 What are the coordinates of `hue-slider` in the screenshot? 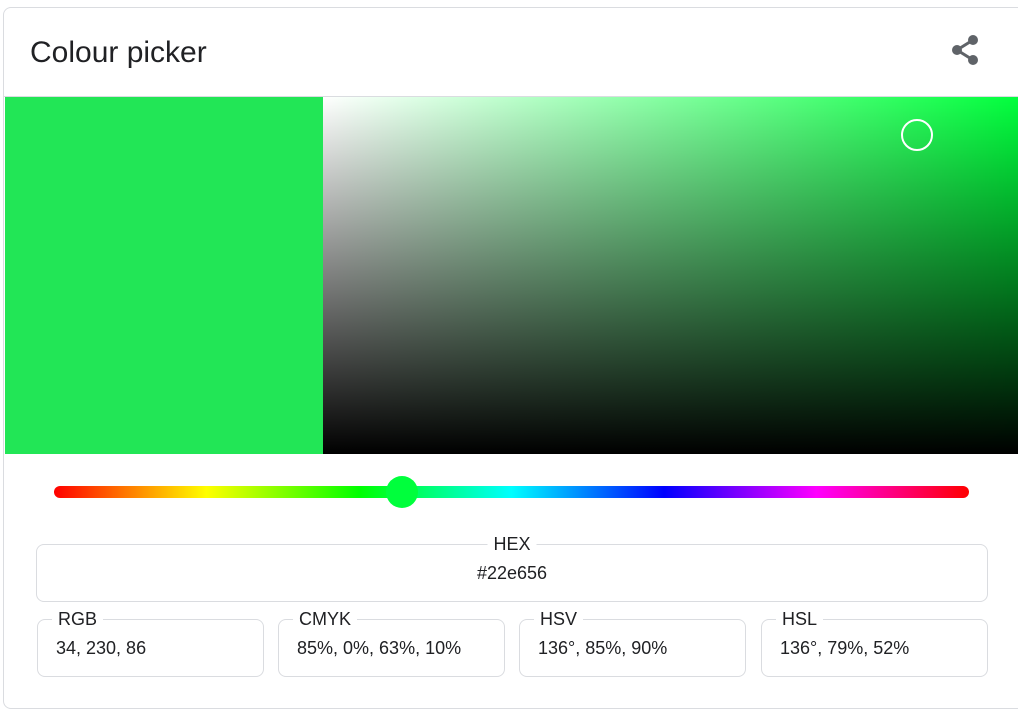 It's located at (511, 492).